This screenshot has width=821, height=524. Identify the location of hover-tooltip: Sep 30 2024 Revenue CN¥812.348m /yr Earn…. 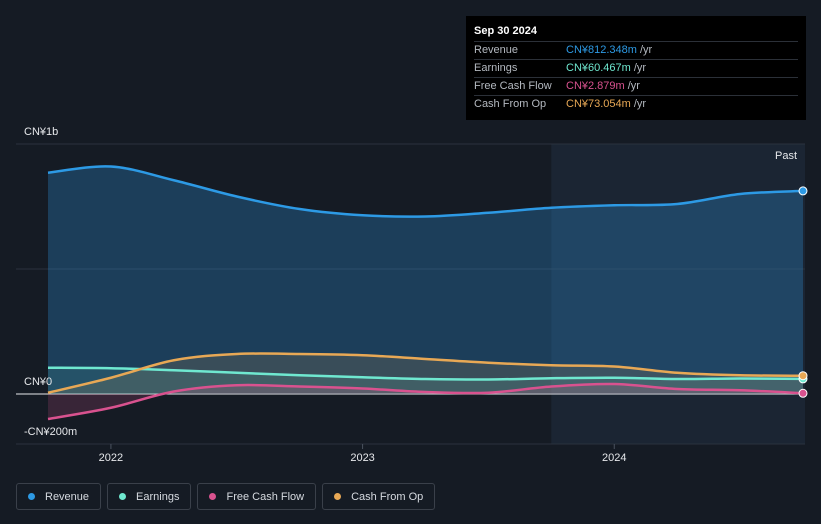
(636, 68).